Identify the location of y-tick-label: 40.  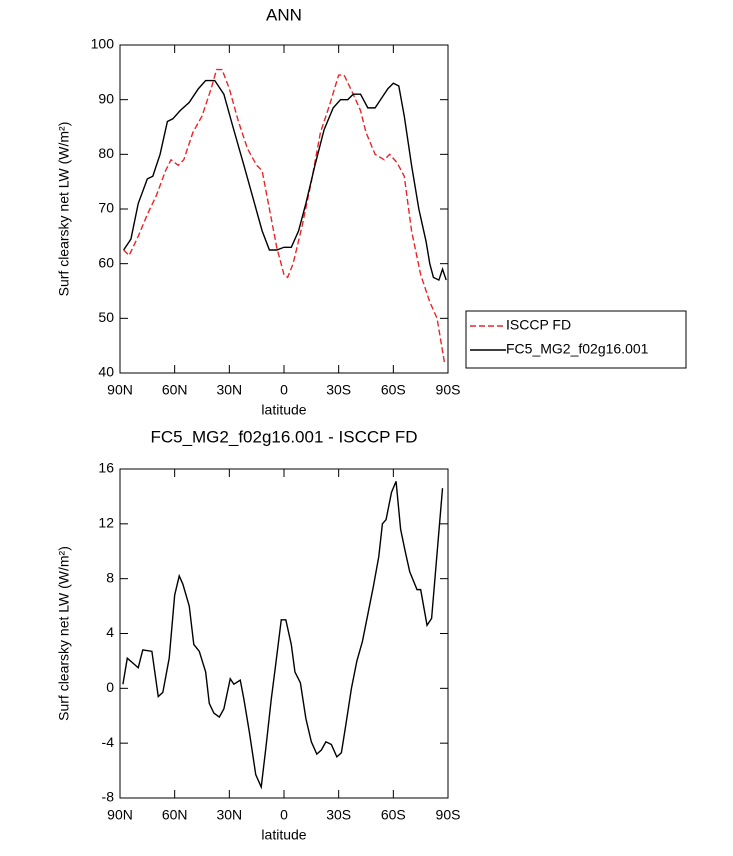
(106, 372).